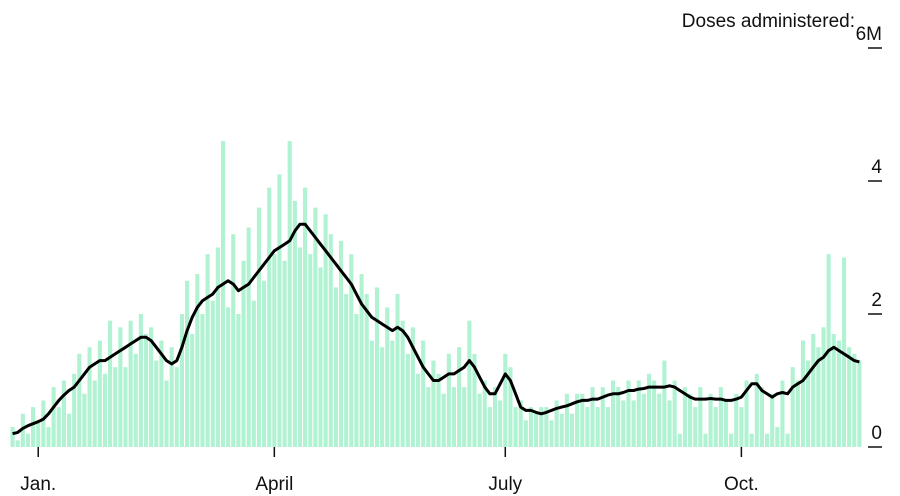 Image resolution: width=900 pixels, height=496 pixels. I want to click on y-tick-label: 0, so click(876, 433).